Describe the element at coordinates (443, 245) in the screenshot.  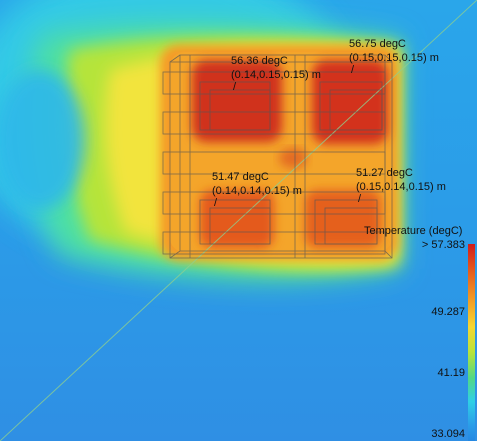
I see `legend-max-label: > 57.383` at that location.